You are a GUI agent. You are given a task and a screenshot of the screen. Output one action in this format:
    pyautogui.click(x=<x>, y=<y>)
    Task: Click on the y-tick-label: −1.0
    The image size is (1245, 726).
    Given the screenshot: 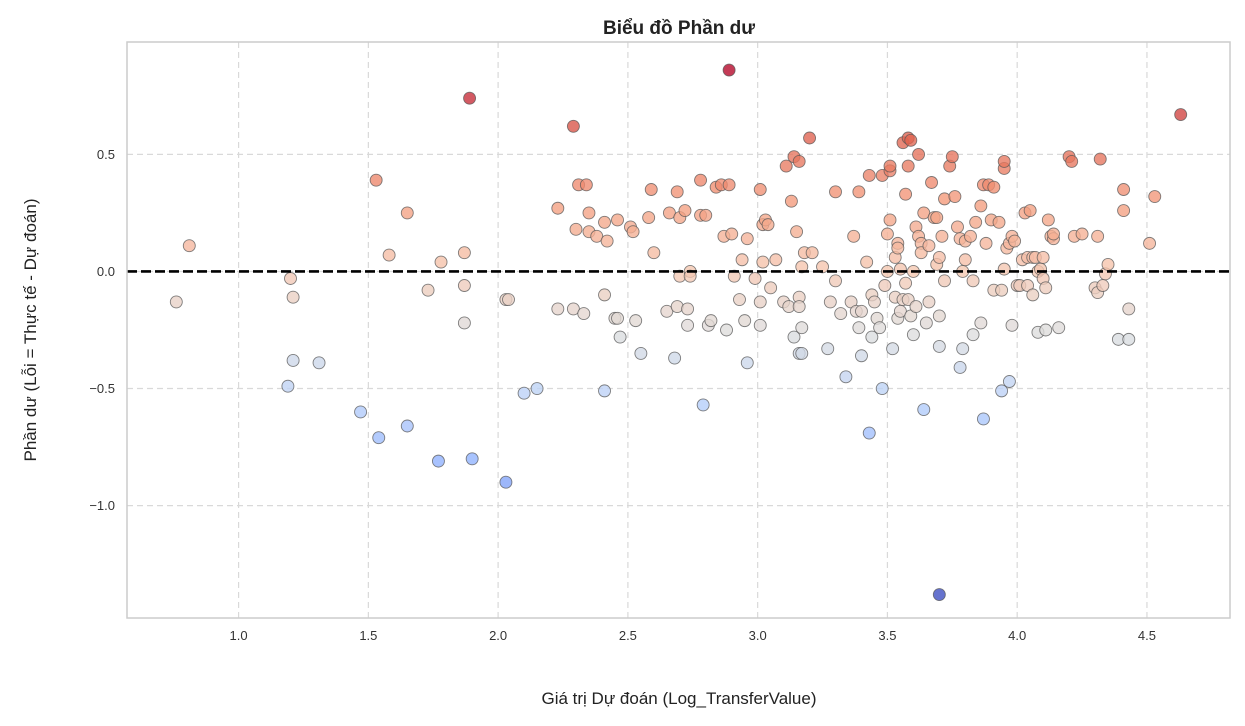 What is the action you would take?
    pyautogui.click(x=102, y=505)
    